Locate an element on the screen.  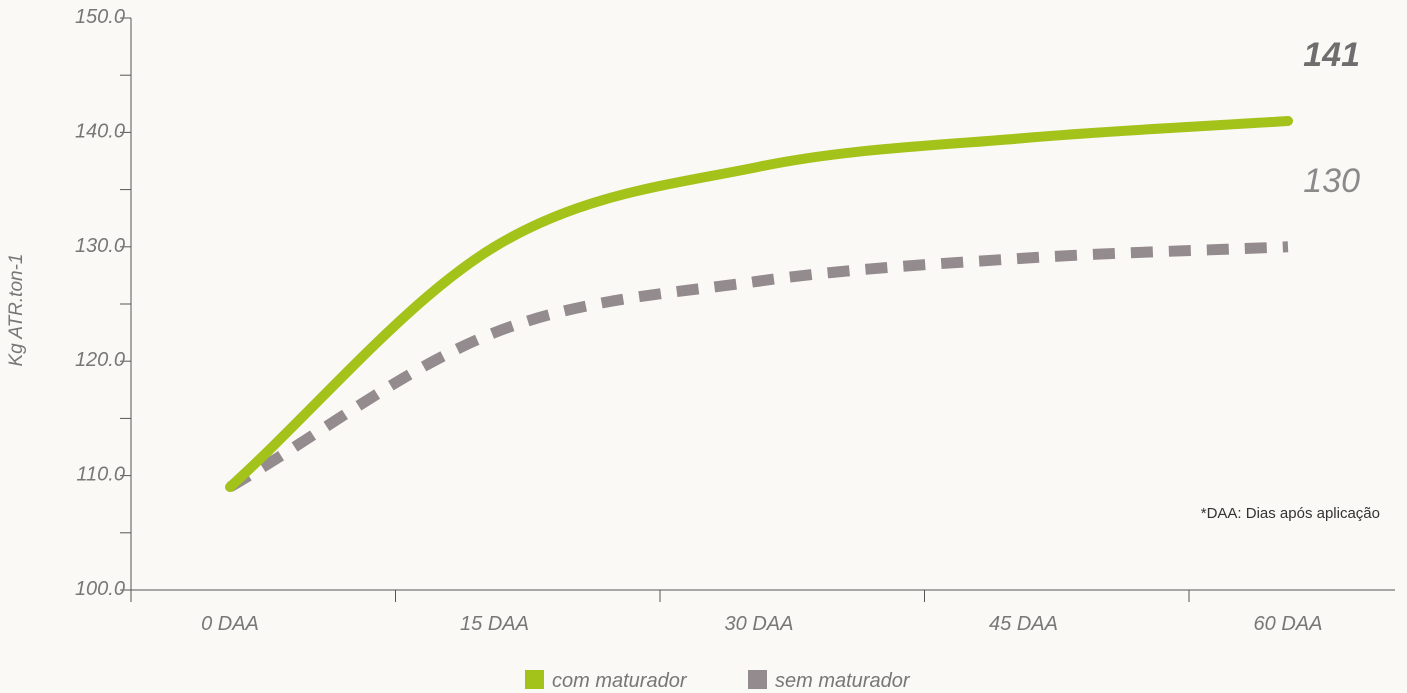
y-tick-label: 120.0 is located at coordinates (100, 360).